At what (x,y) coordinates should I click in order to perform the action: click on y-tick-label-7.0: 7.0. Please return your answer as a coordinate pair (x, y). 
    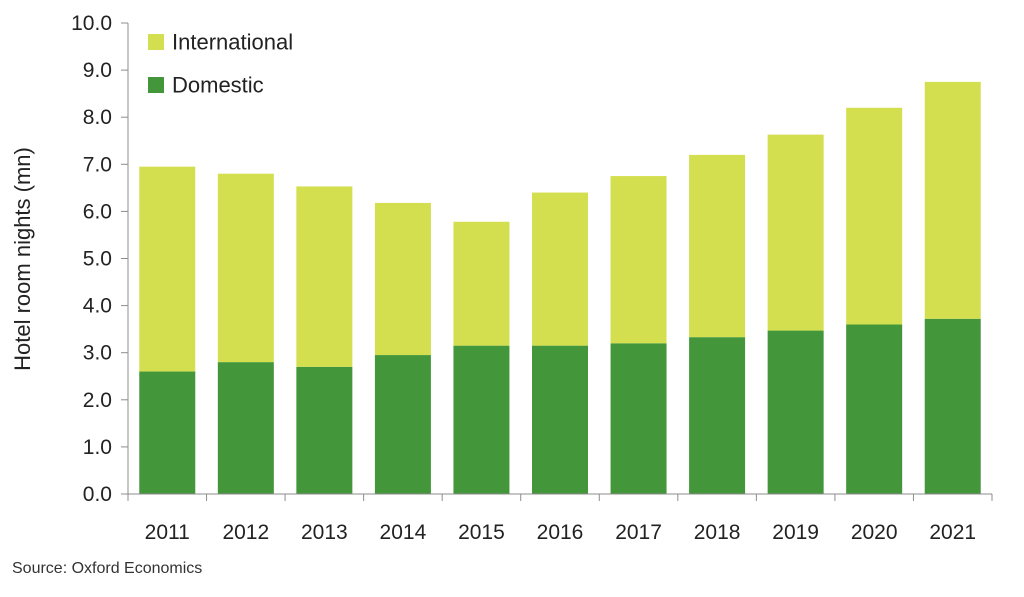
    Looking at the image, I should click on (97, 164).